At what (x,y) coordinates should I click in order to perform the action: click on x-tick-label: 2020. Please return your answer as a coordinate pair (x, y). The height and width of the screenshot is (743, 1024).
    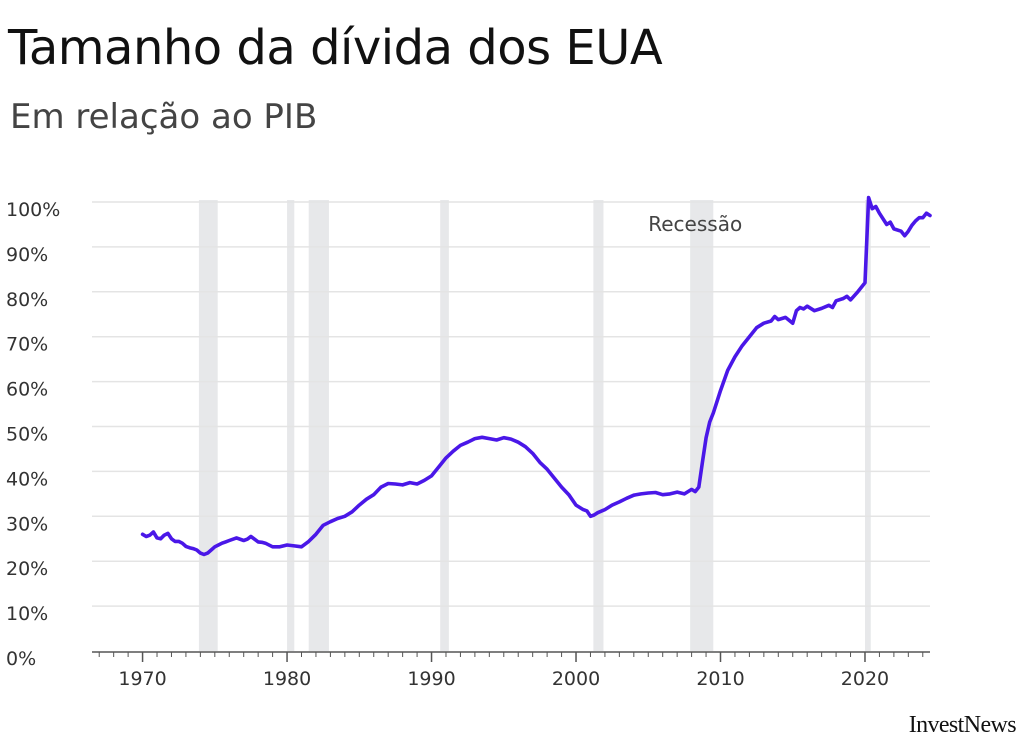
    Looking at the image, I should click on (865, 679).